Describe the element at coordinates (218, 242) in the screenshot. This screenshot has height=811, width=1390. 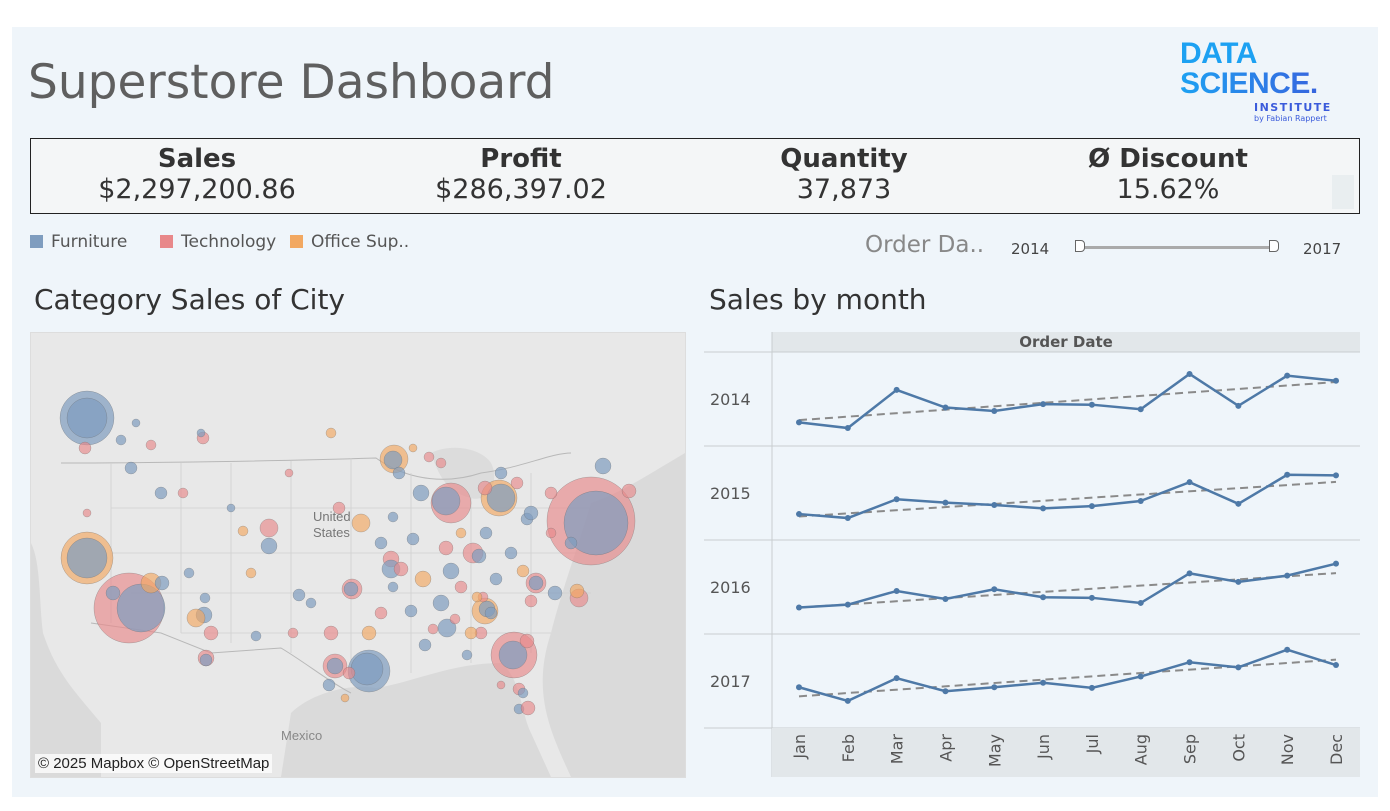
I see `legend-item-technology: Technology` at that location.